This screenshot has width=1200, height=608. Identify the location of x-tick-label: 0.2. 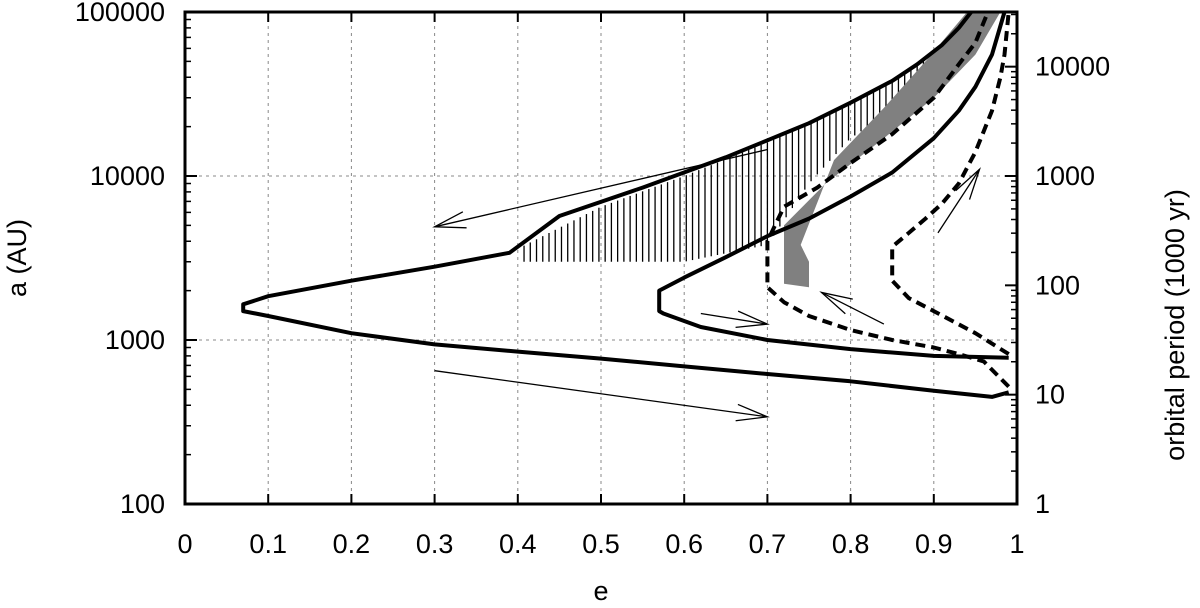
(352, 544).